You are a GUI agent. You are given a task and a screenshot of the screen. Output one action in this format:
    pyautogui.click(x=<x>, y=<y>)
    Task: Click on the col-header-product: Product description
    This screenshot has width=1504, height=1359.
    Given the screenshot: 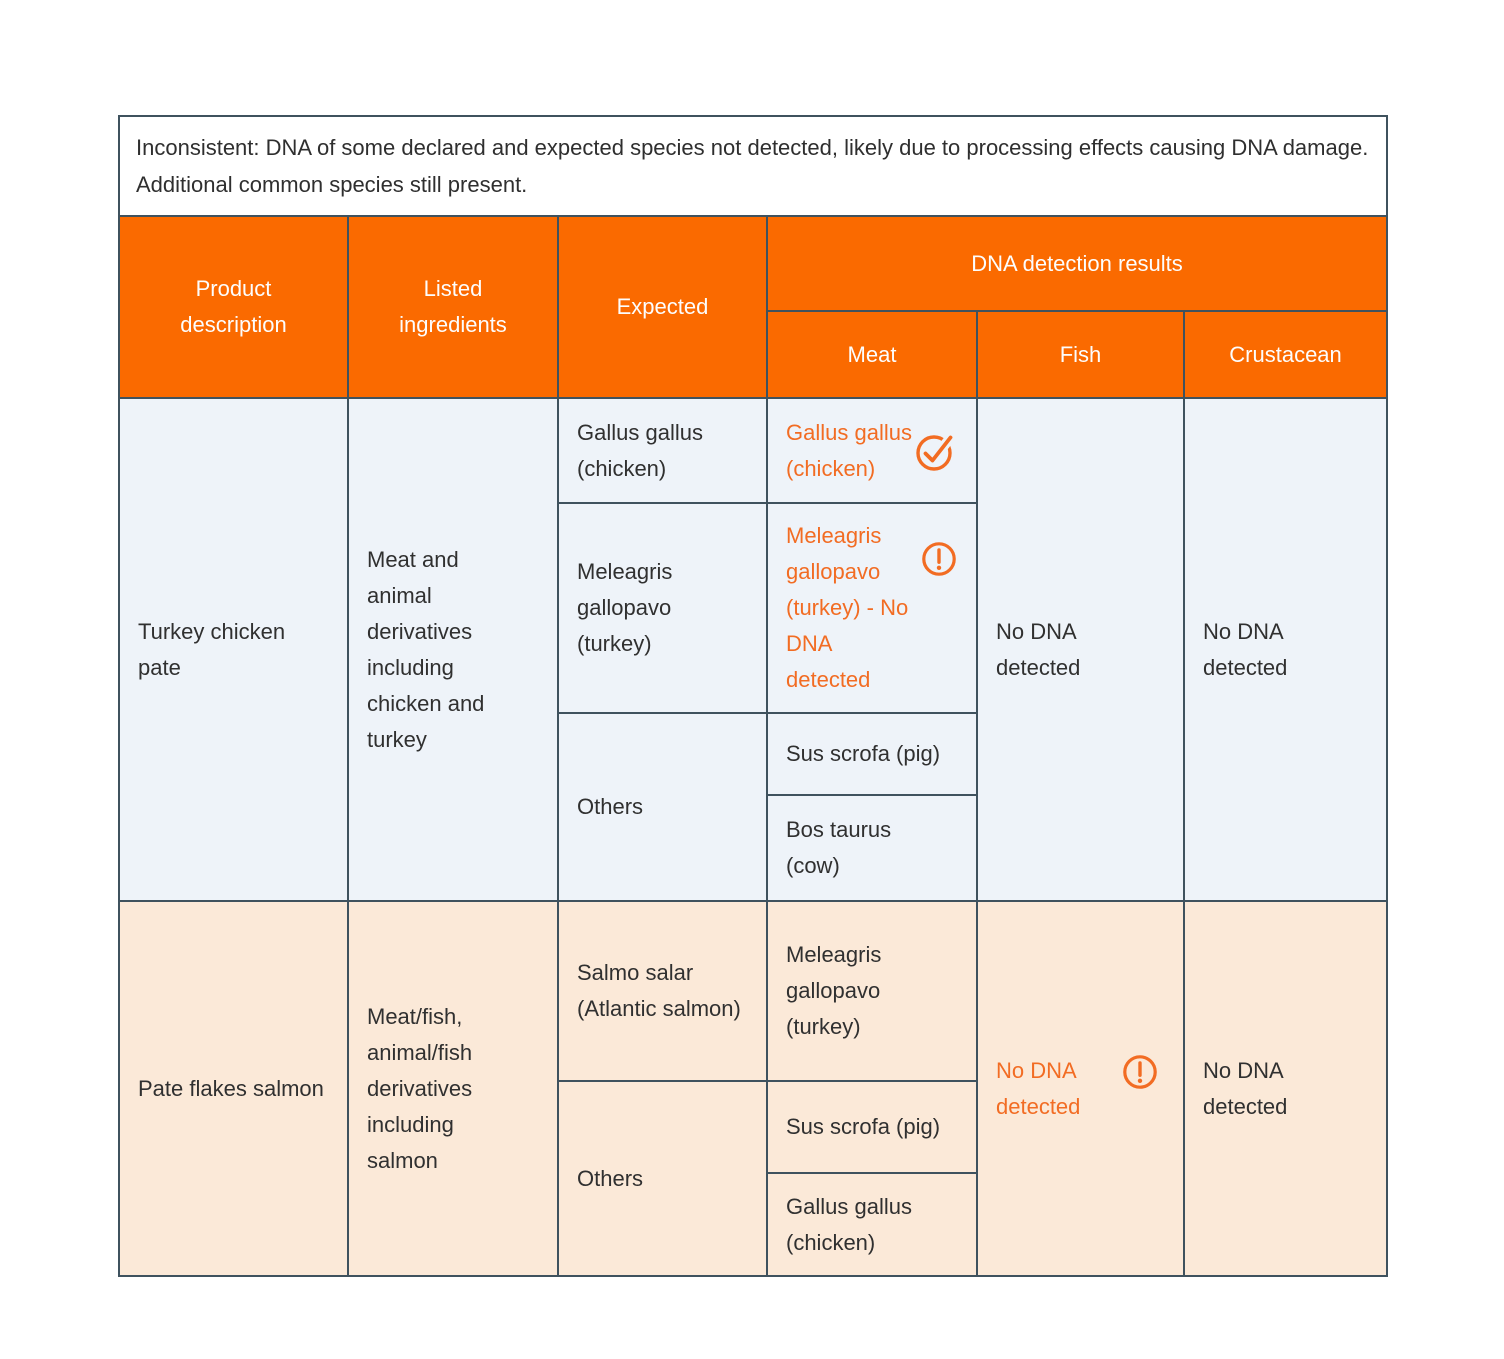 What is the action you would take?
    pyautogui.click(x=233, y=307)
    